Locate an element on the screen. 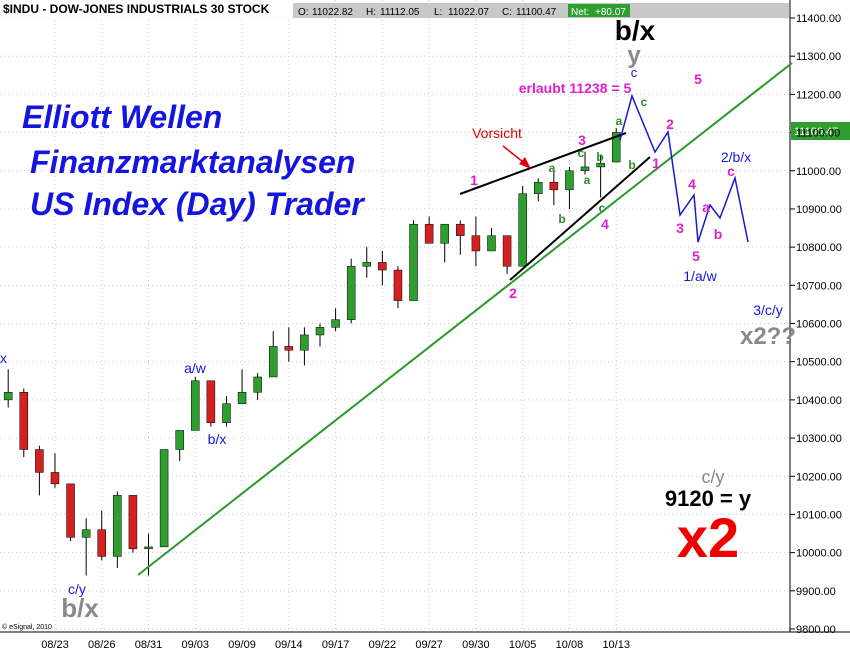  annotation: 9120 = y is located at coordinates (708, 498).